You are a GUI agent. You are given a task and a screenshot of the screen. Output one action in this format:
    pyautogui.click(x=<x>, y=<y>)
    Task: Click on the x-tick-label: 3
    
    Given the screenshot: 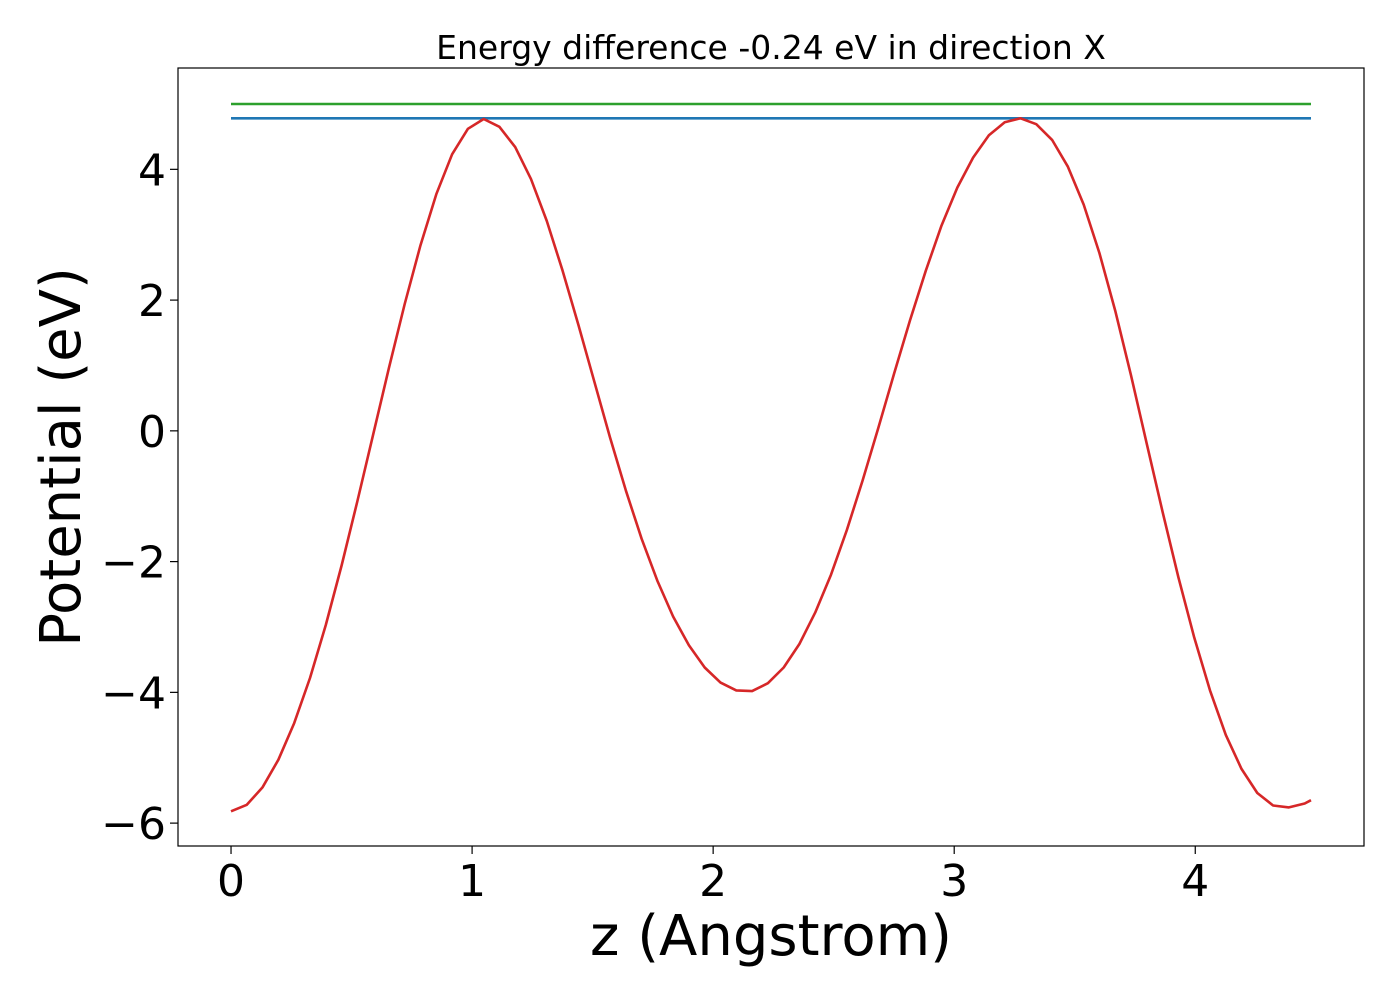 What is the action you would take?
    pyautogui.click(x=954, y=881)
    